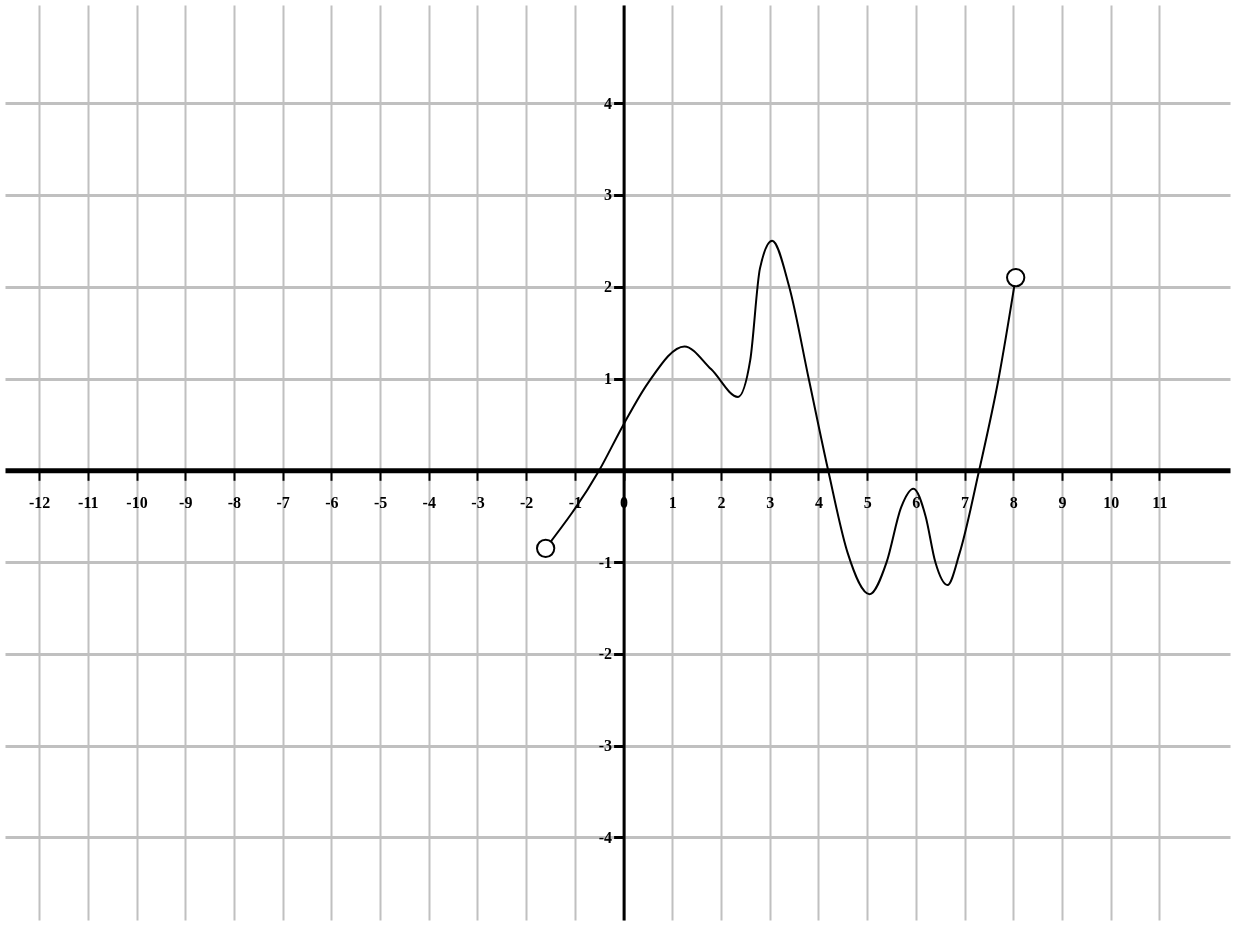  Describe the element at coordinates (478, 502) in the screenshot. I see `x-tick-label: -3` at that location.